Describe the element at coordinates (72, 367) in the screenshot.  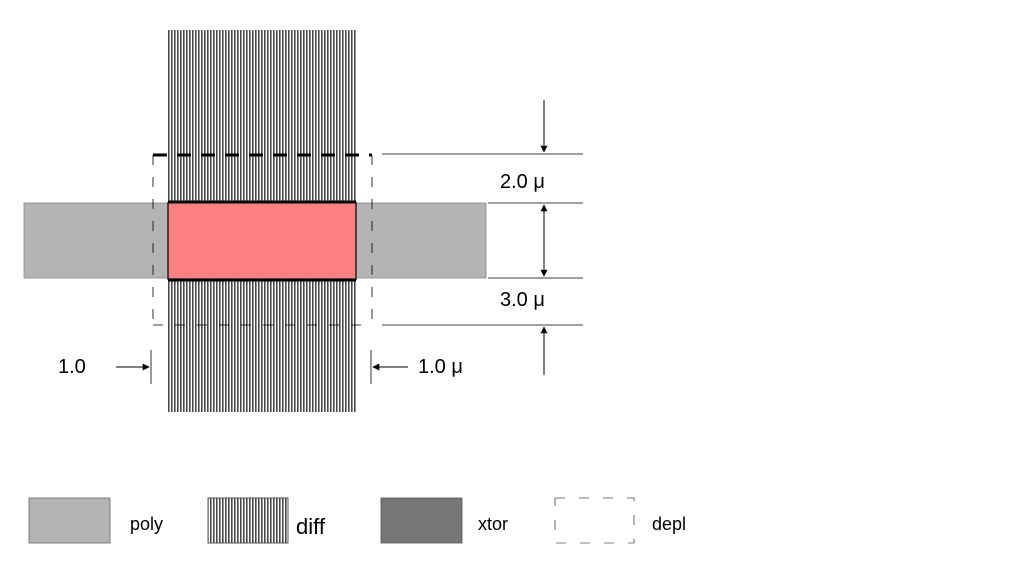
I see `label-left-overlap: 1.0` at that location.